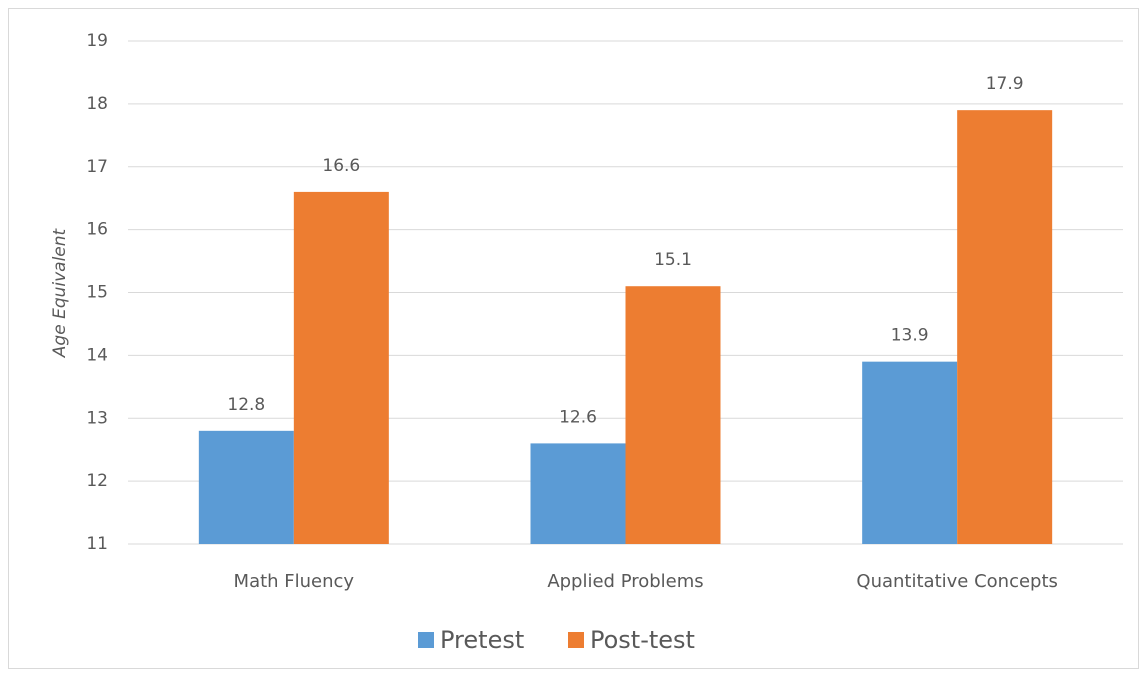 The height and width of the screenshot is (677, 1147). Describe the element at coordinates (97, 418) in the screenshot. I see `y-tick-label: 13` at that location.